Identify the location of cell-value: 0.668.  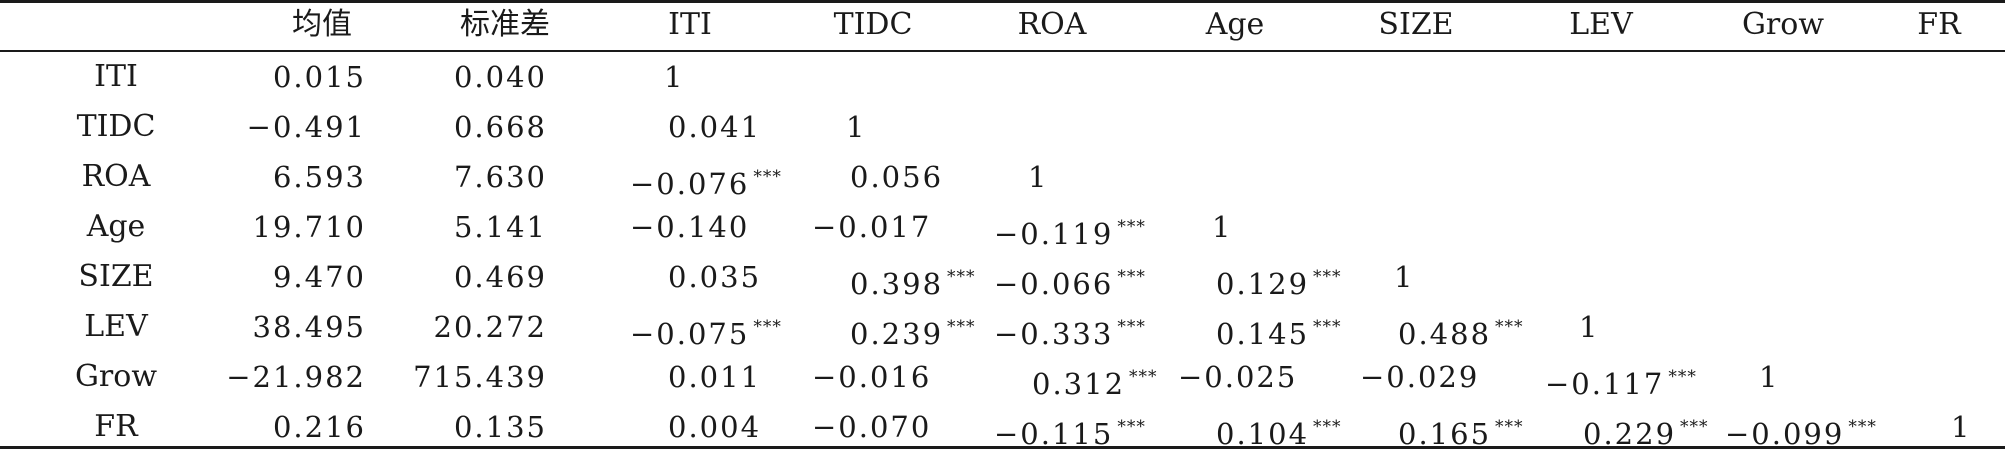
(500, 127).